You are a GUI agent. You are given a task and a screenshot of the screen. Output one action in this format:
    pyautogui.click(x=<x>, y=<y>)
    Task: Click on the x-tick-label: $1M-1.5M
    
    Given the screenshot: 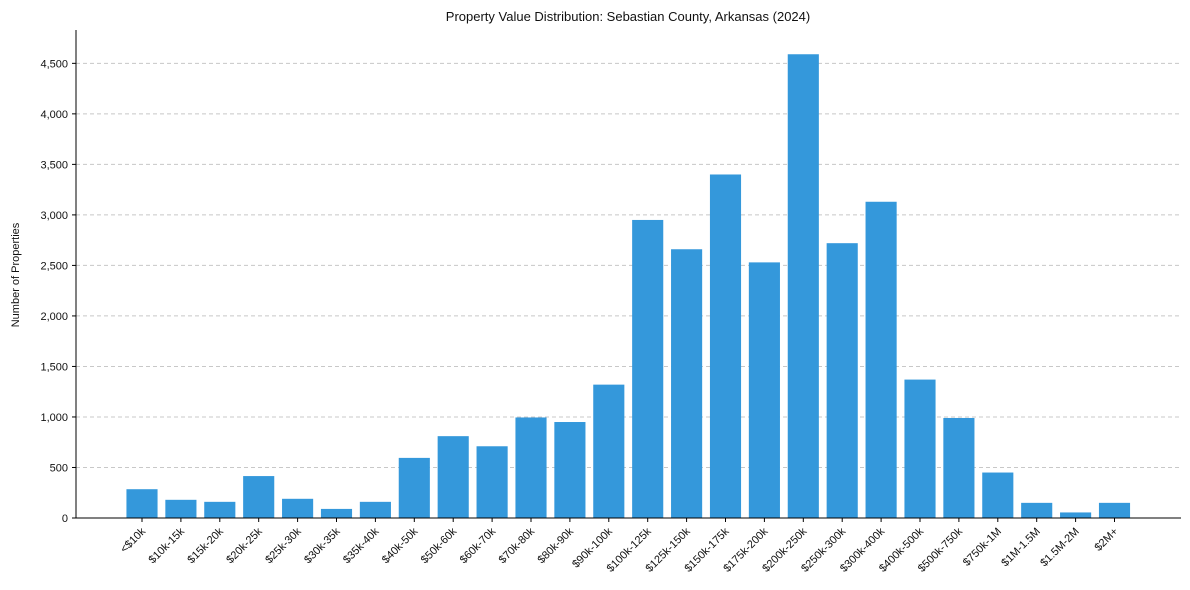 What is the action you would take?
    pyautogui.click(x=1021, y=548)
    